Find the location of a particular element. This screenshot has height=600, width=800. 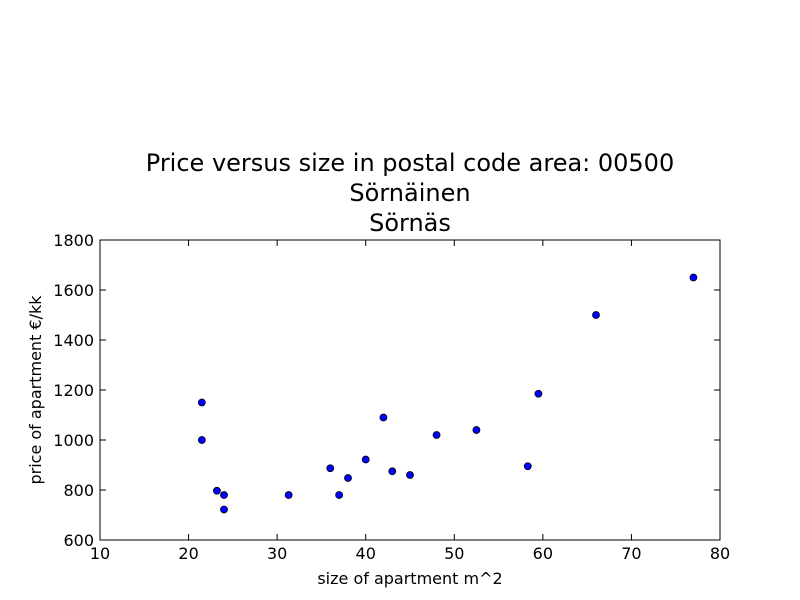

x-tick-label: 70 is located at coordinates (631, 553).